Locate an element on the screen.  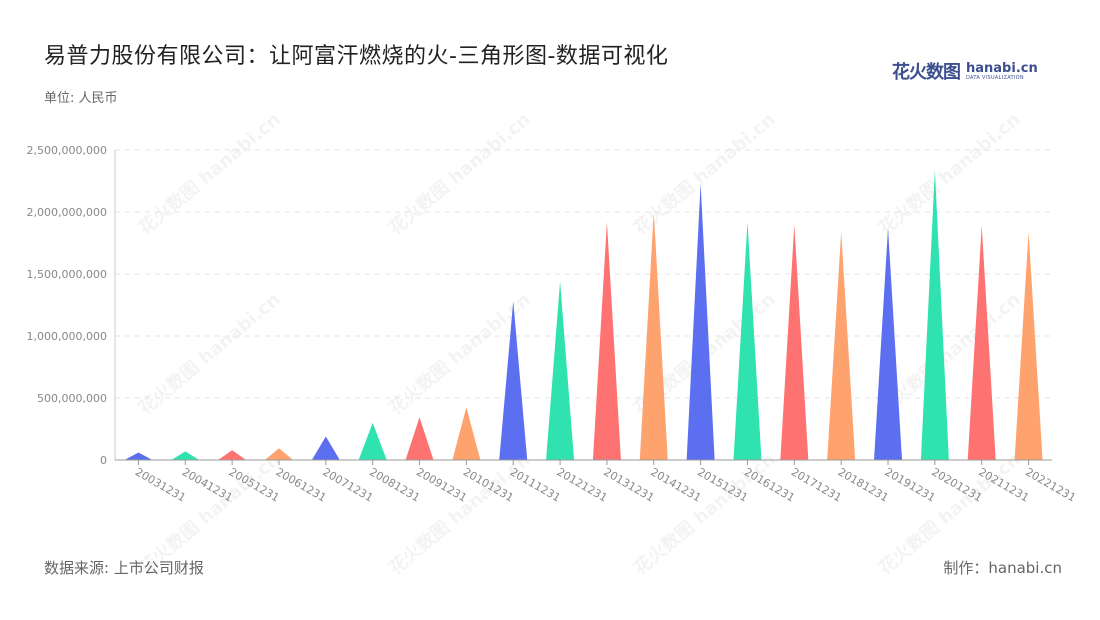
logo-cn-text: 花火数图 is located at coordinates (926, 72).